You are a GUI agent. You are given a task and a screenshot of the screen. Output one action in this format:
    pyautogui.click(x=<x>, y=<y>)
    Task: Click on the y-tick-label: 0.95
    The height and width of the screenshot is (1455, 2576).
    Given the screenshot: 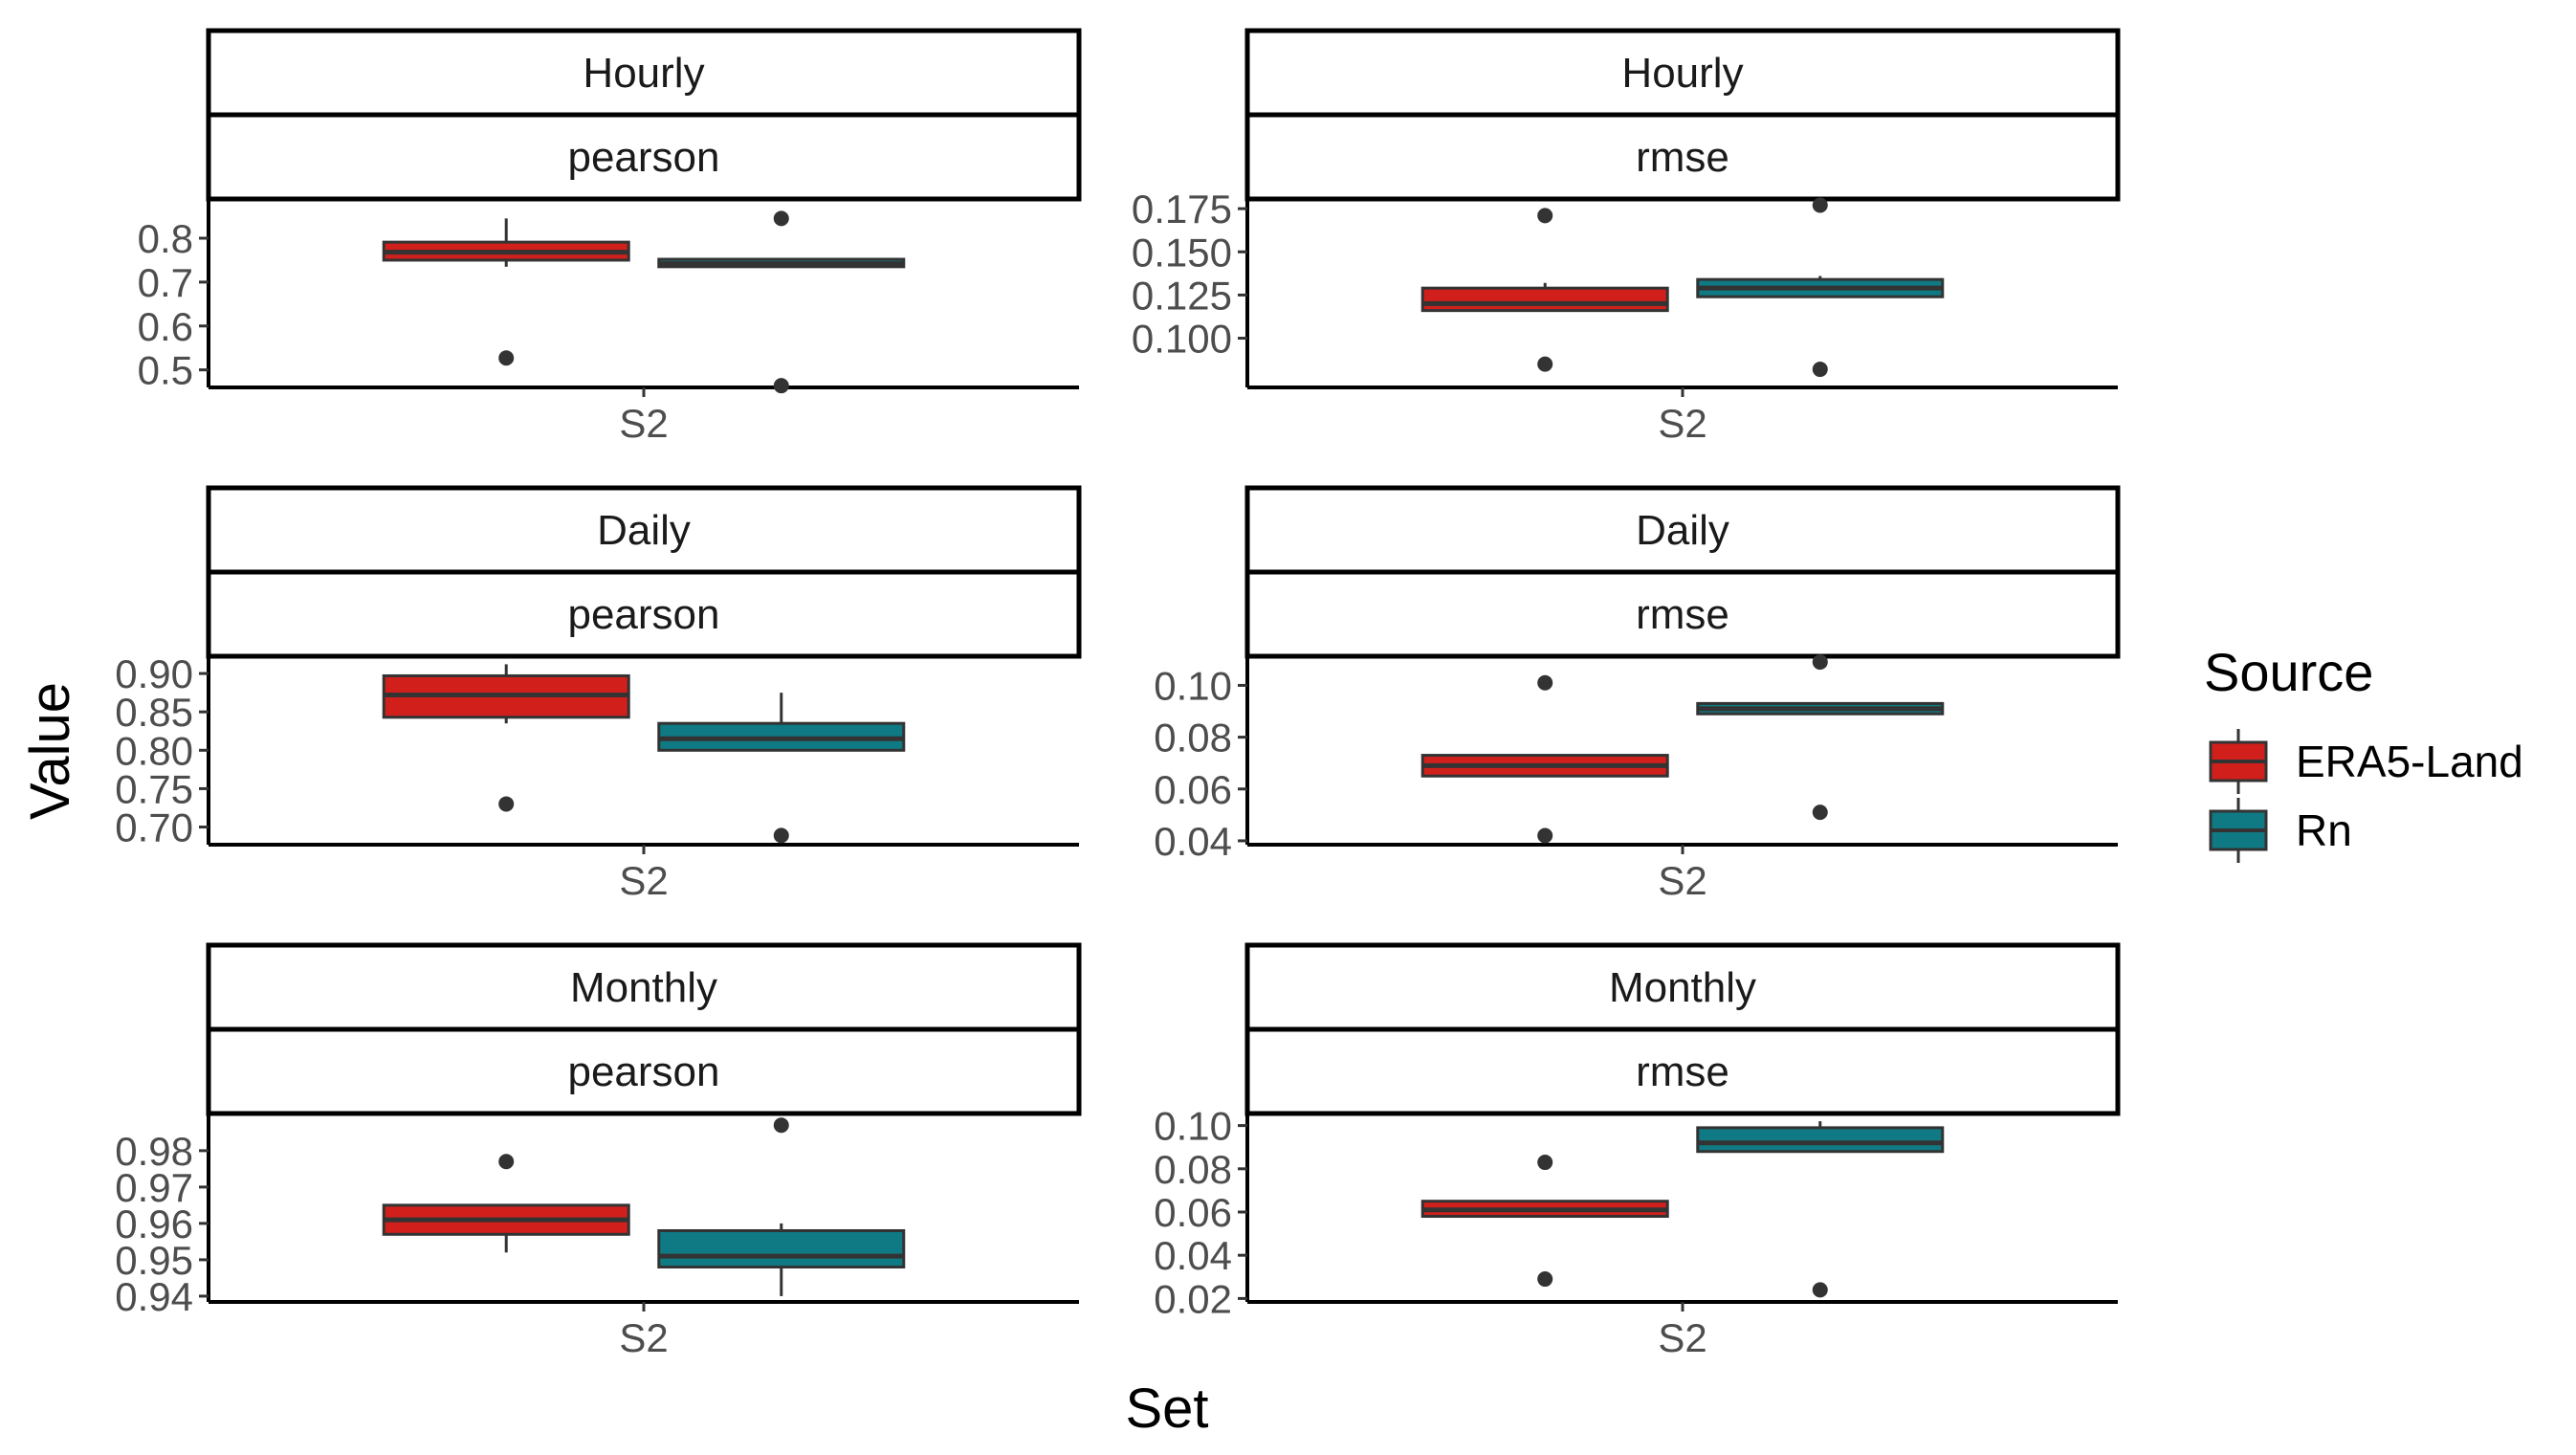 What is the action you would take?
    pyautogui.click(x=154, y=1260)
    